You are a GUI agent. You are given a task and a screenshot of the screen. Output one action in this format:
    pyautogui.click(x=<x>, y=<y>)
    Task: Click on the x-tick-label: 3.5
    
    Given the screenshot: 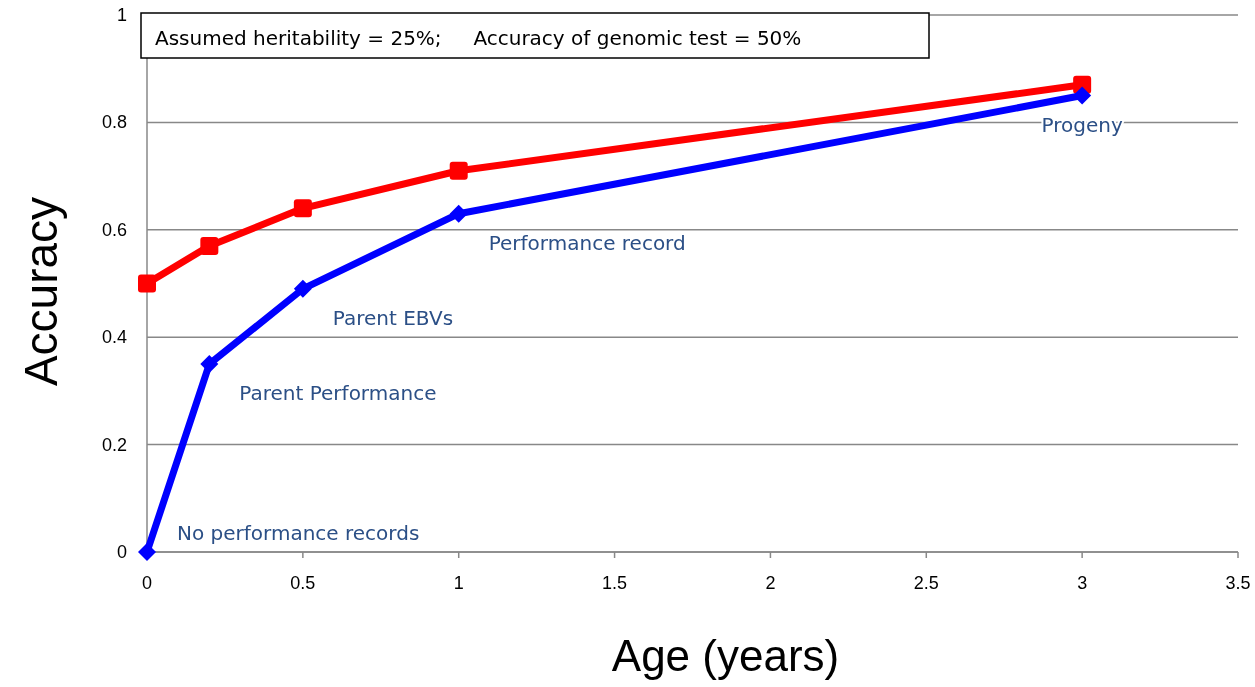 What is the action you would take?
    pyautogui.click(x=1238, y=583)
    